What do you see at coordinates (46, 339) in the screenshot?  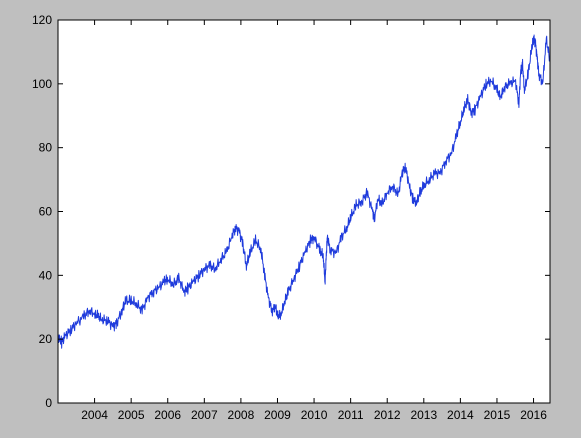 I see `y-tick-label: 20` at bounding box center [46, 339].